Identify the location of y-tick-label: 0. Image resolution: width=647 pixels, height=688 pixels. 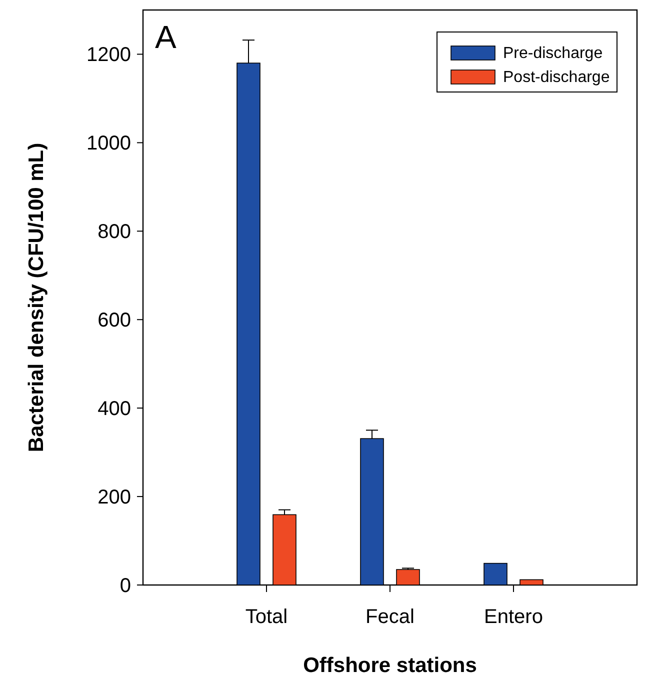
(125, 586).